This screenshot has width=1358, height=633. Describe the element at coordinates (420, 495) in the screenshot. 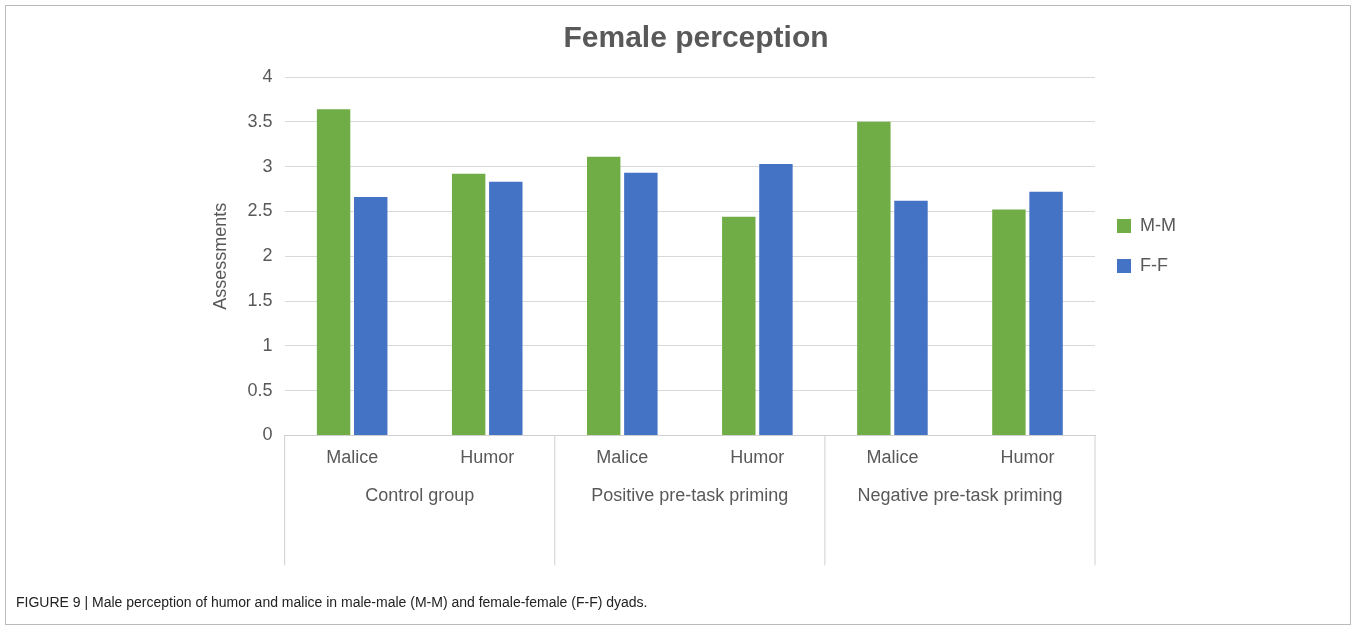

I see `text: Control group` at that location.